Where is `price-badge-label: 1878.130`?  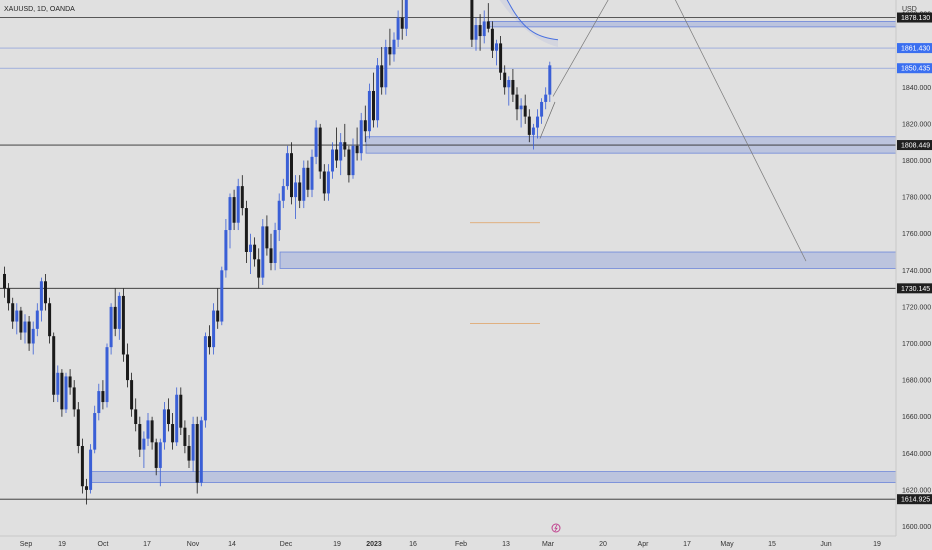
price-badge-label: 1878.130 is located at coordinates (915, 18).